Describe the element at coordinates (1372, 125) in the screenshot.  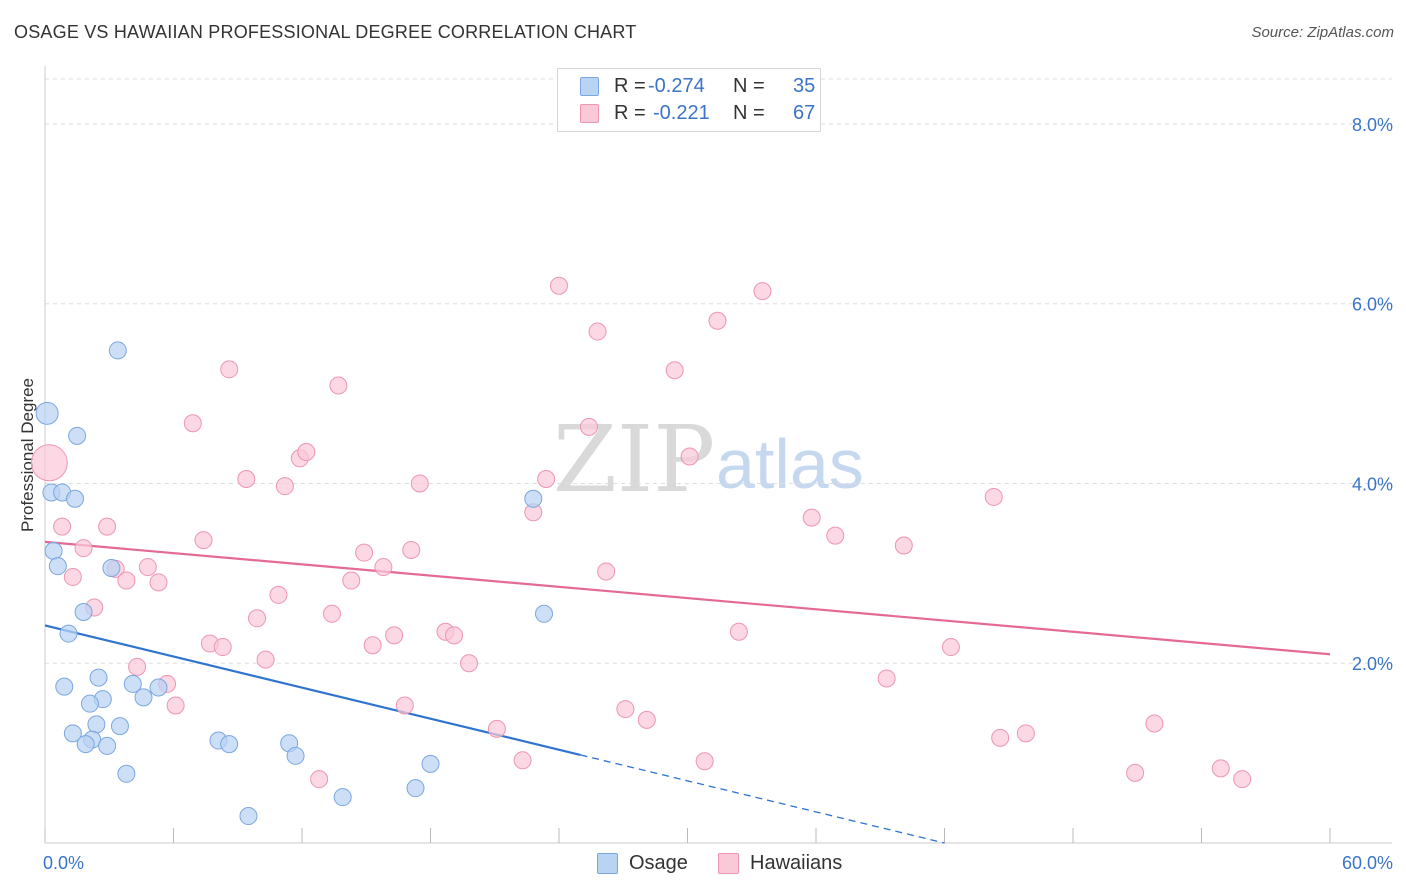
I see `y-tick-label: 8.0%` at that location.